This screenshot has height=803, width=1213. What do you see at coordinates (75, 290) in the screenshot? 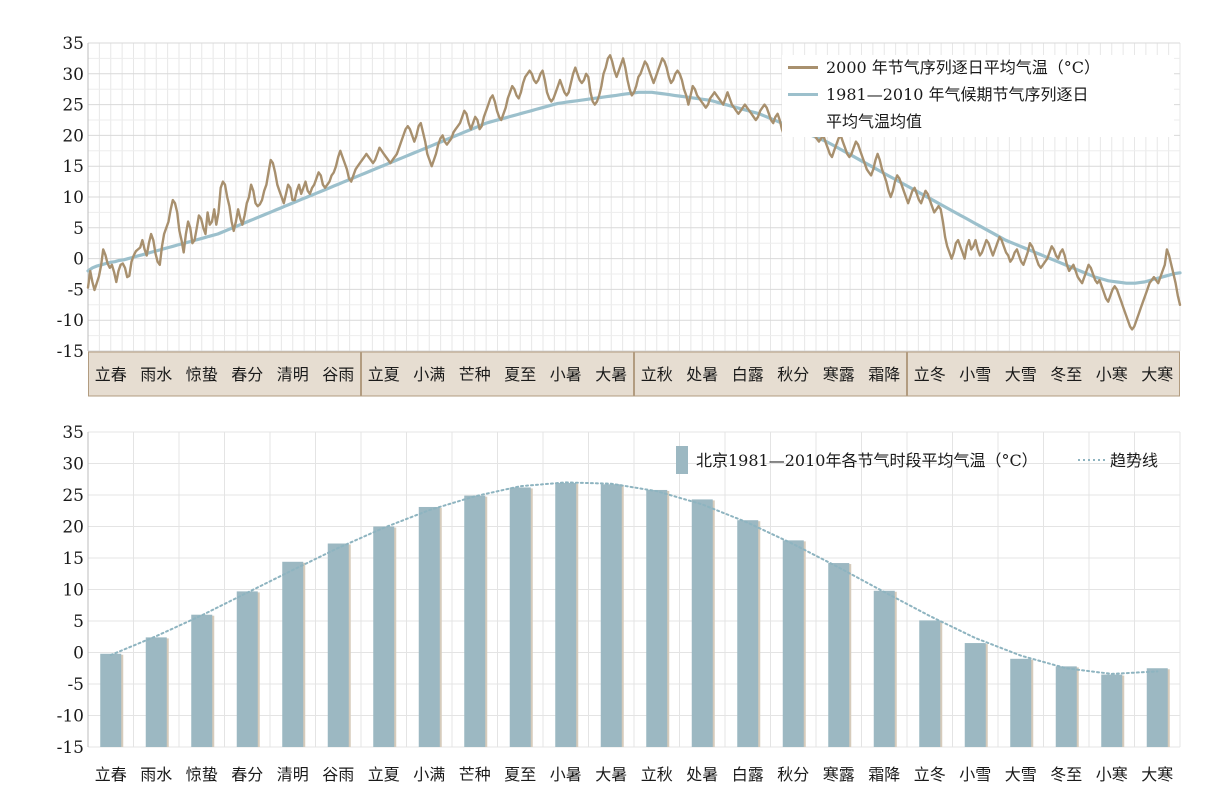
I see `y-tick-label: -5` at bounding box center [75, 290].